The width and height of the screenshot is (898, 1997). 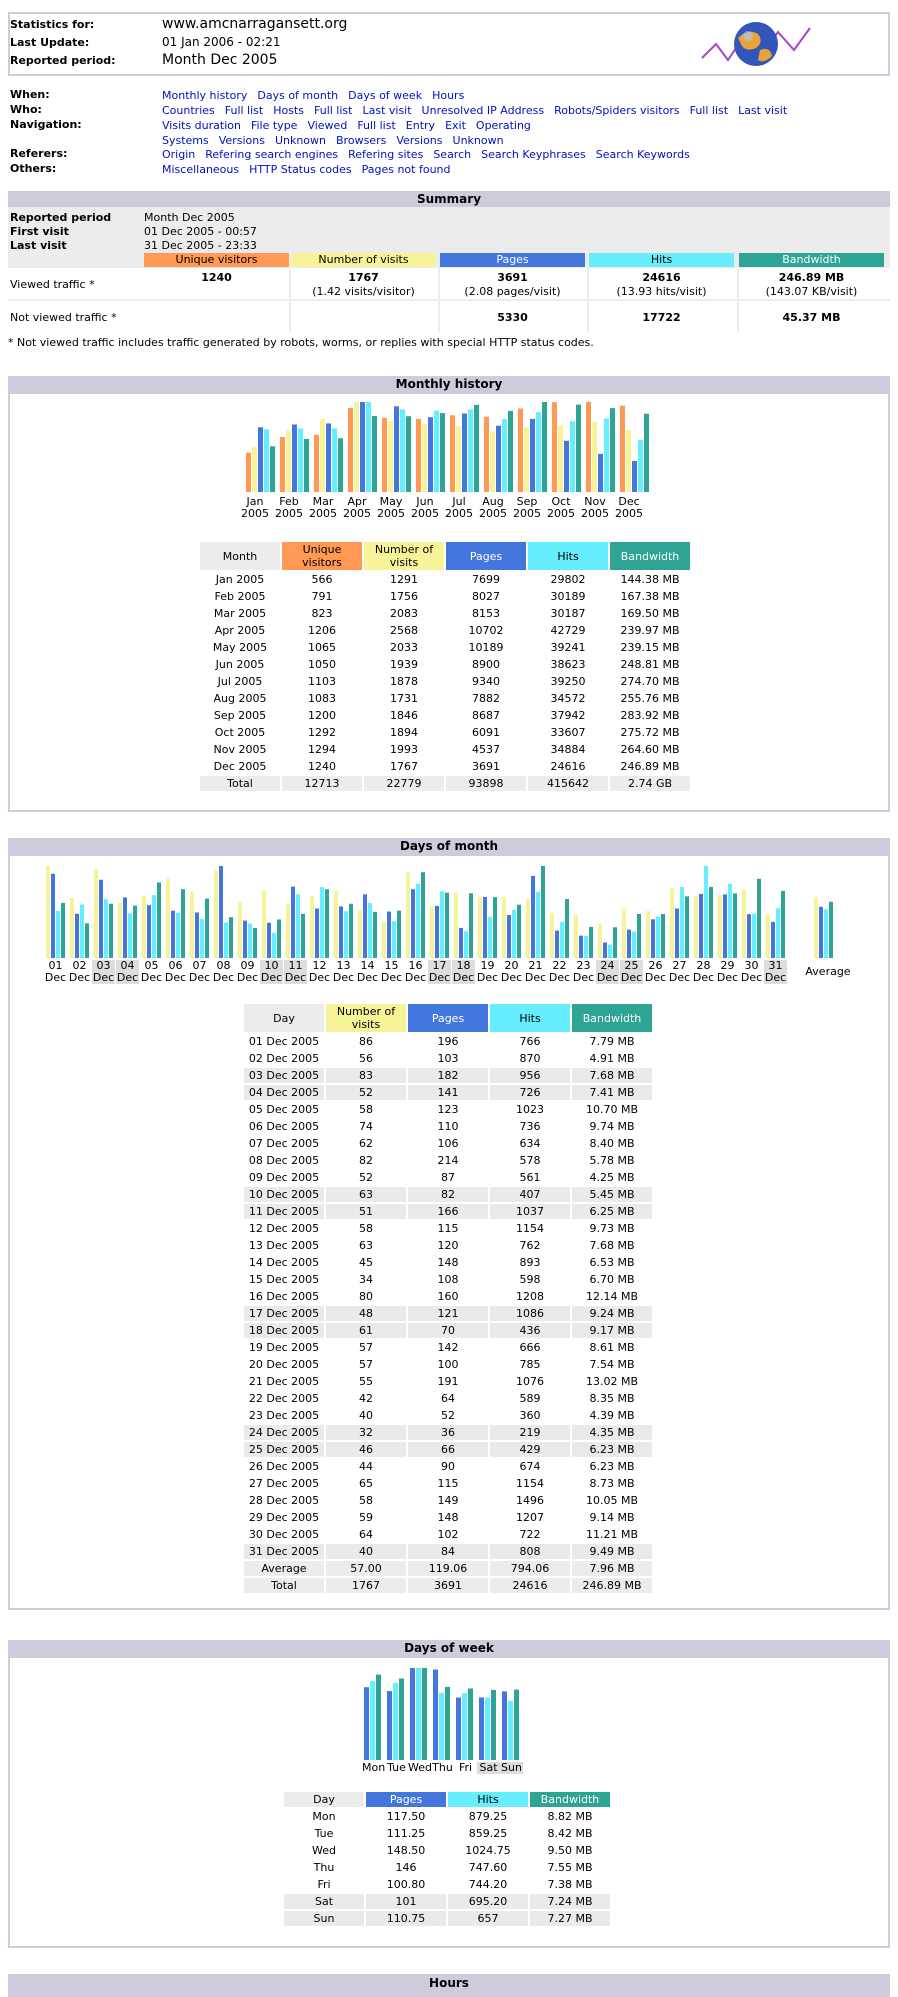 What do you see at coordinates (445, 613) in the screenshot?
I see `table-row: Mar 2005 823 2083 8153 30187 169.50 MB` at bounding box center [445, 613].